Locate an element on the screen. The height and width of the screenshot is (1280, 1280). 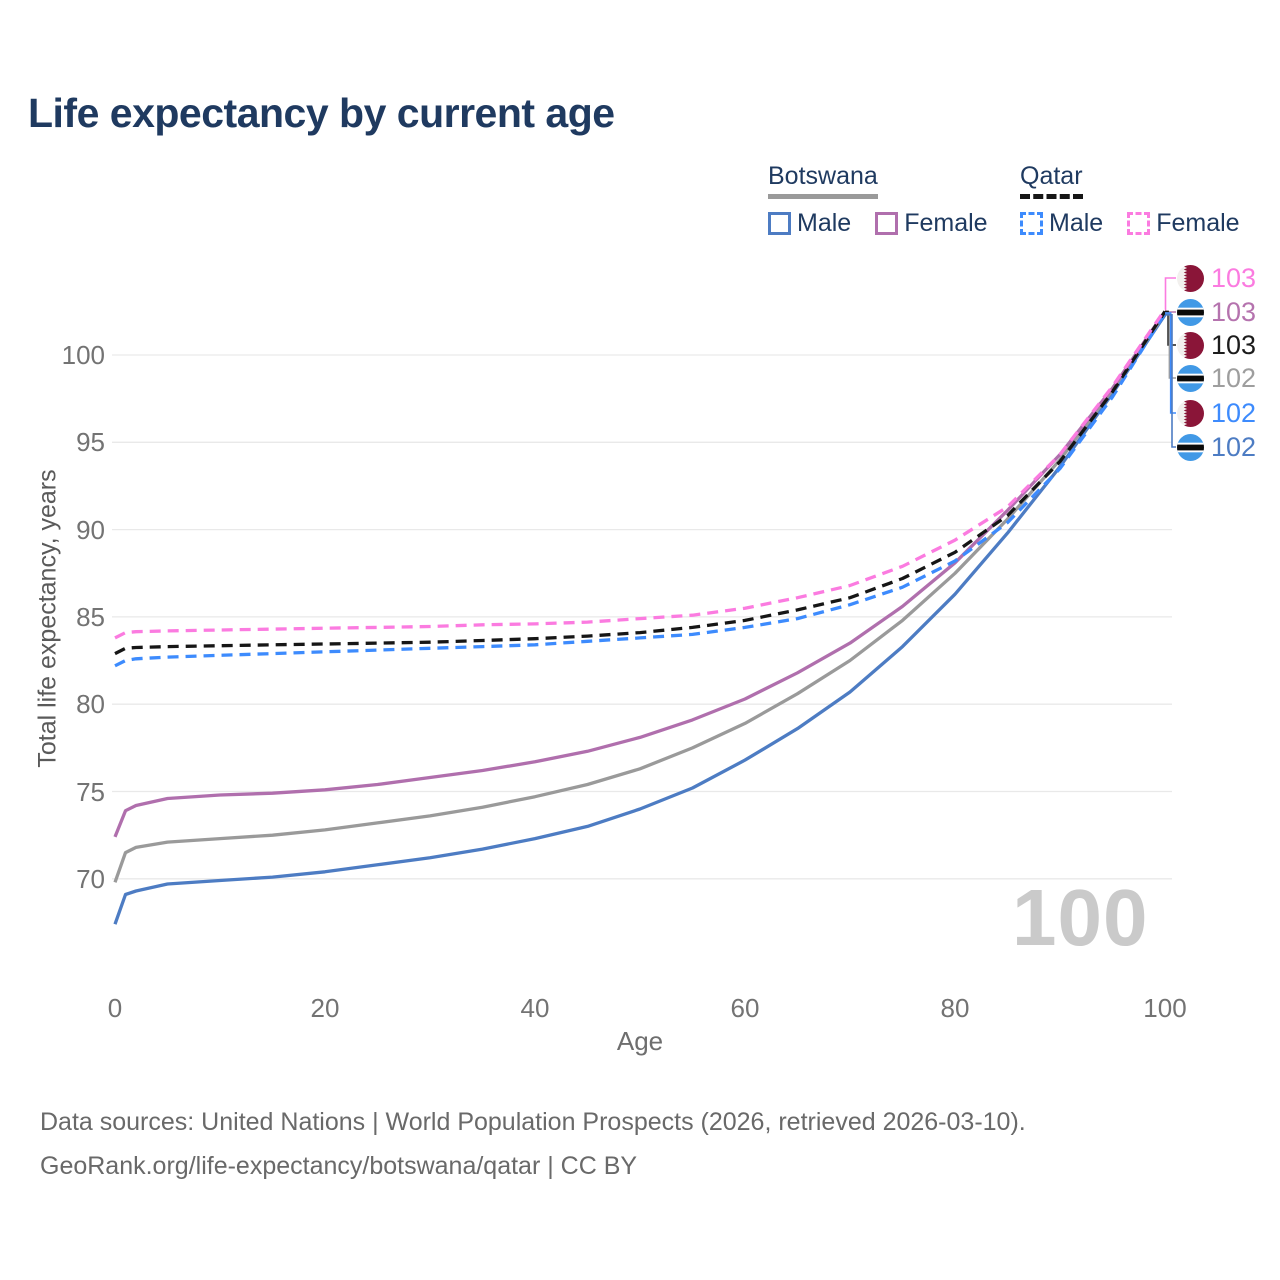
legend-country-qatar: Qatar is located at coordinates (1051, 180).